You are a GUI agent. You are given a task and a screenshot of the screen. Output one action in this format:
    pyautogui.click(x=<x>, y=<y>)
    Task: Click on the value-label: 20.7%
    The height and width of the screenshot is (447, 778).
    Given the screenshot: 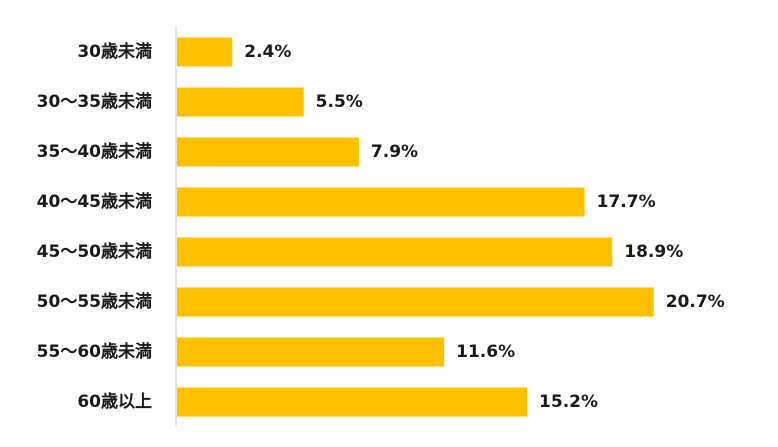 What is the action you would take?
    pyautogui.click(x=695, y=302)
    